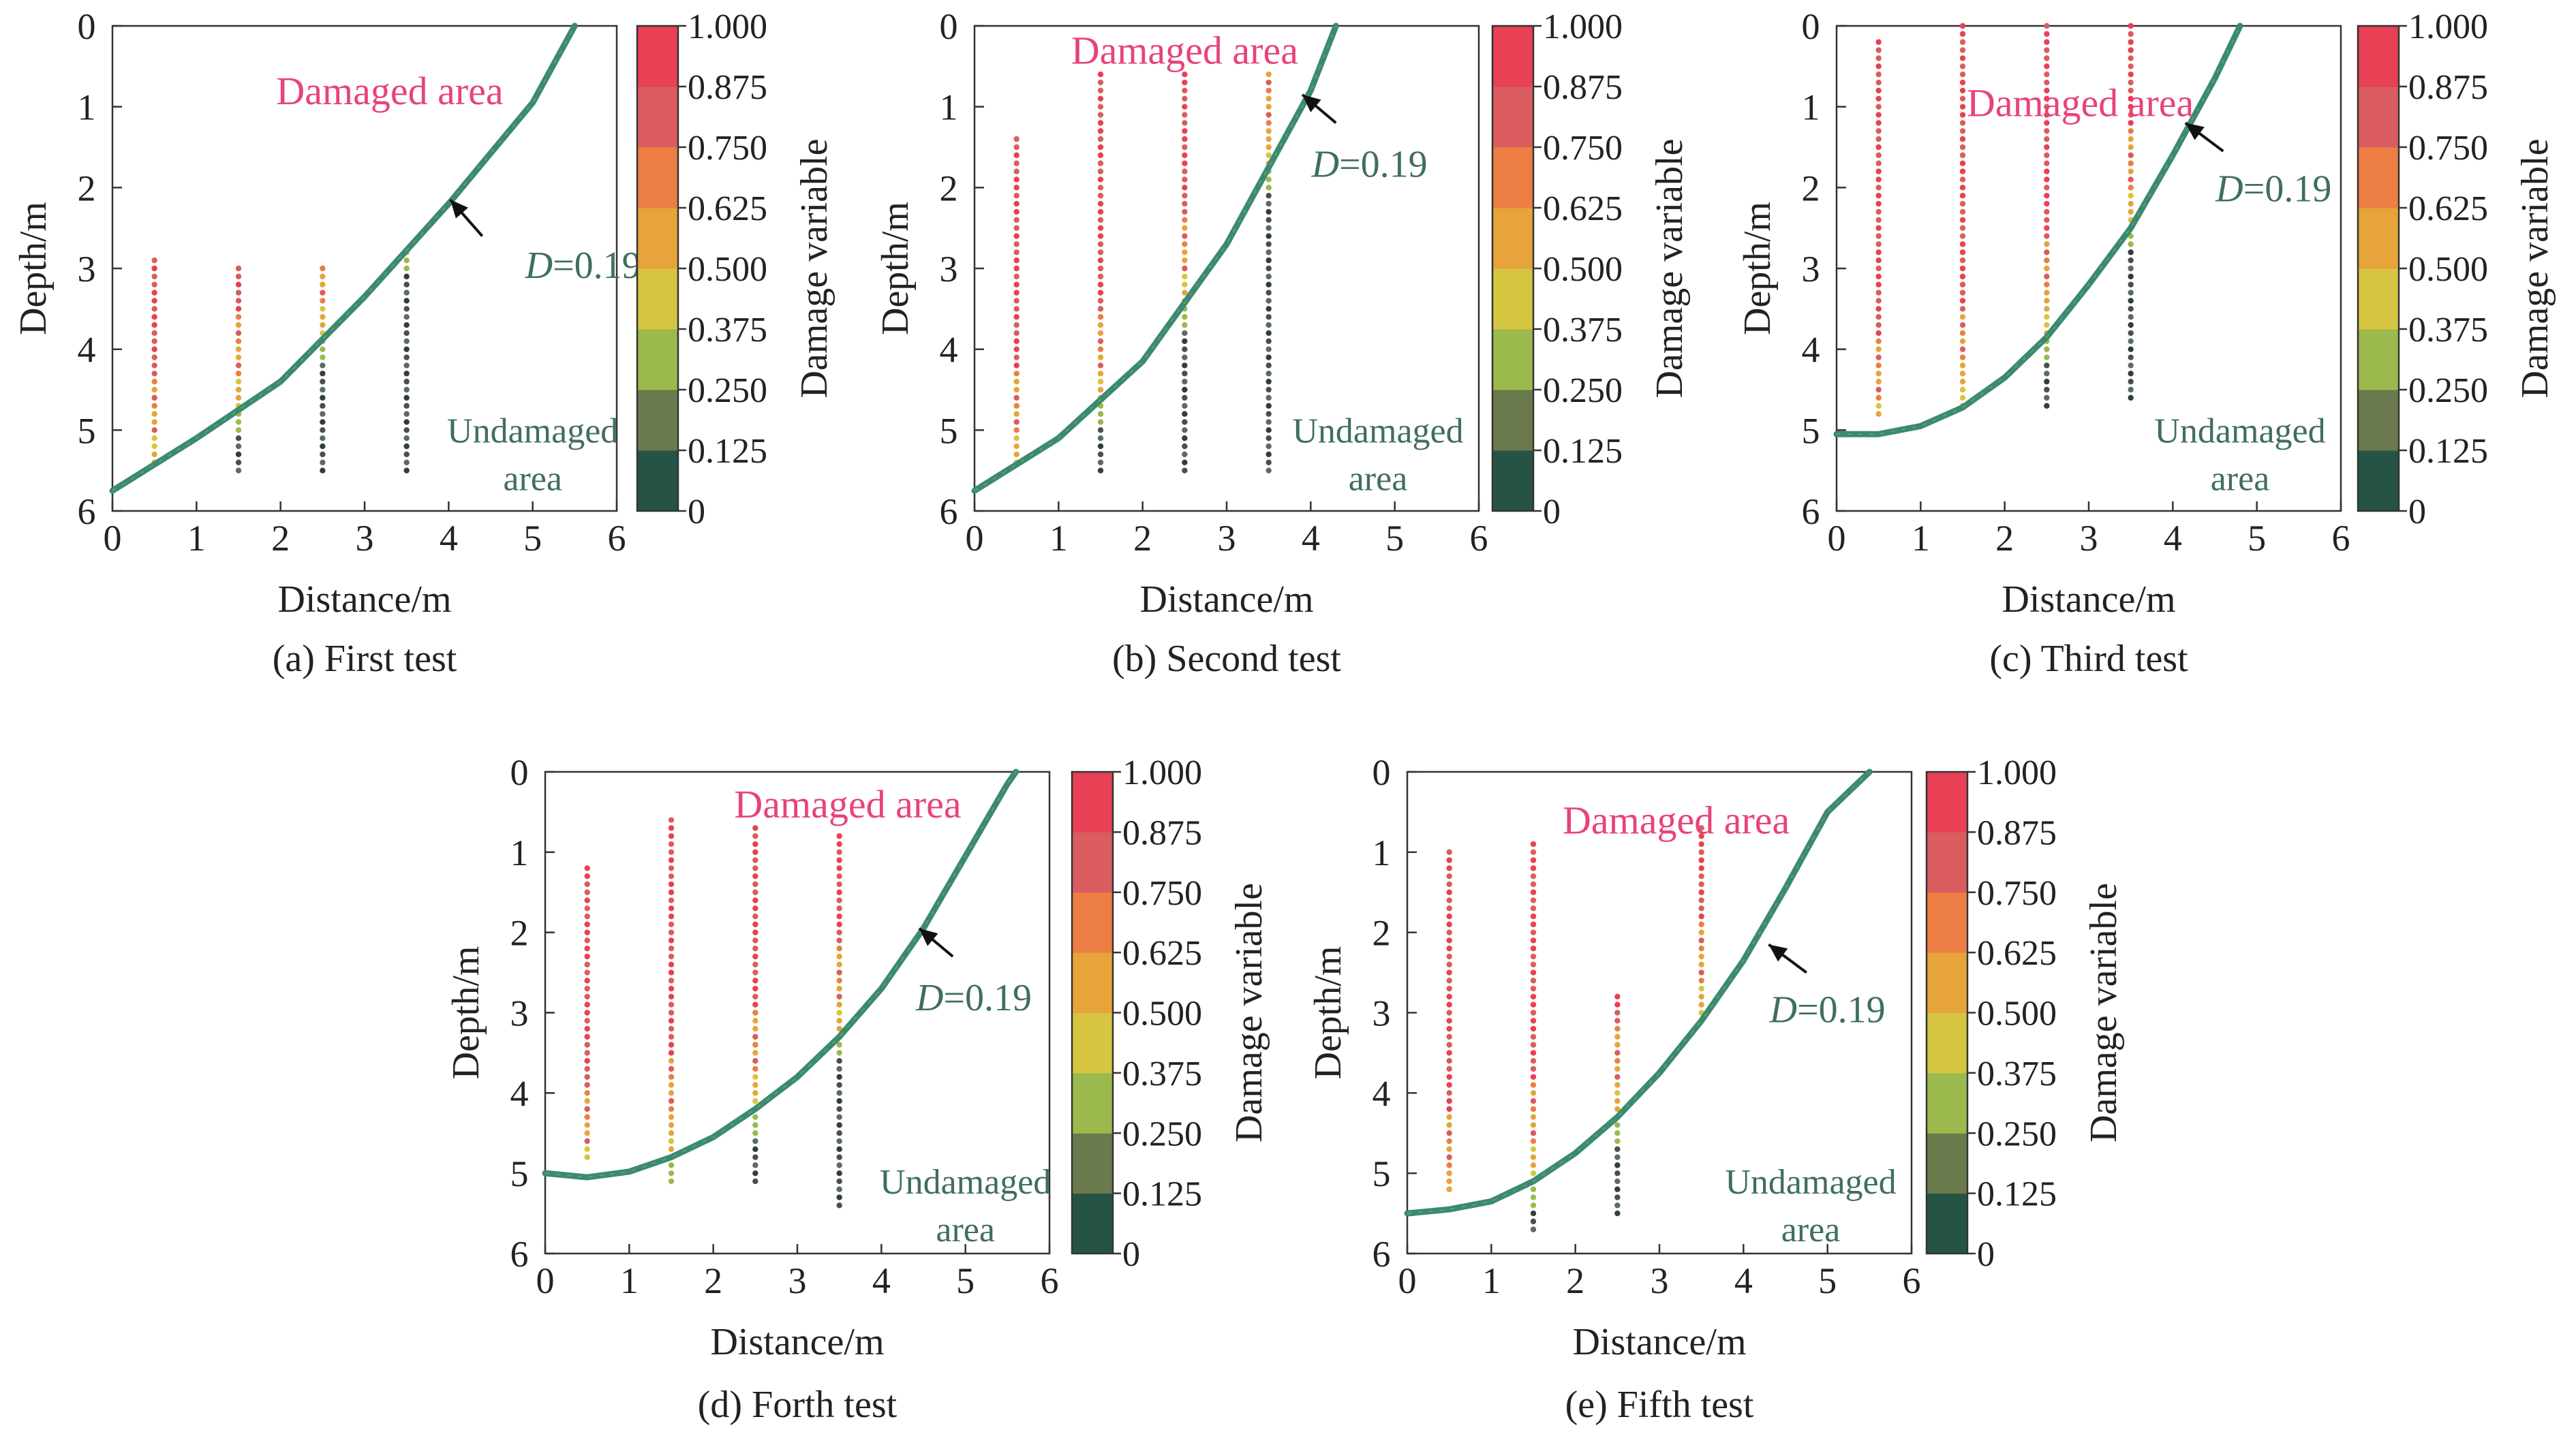 This screenshot has width=2576, height=1447. Describe the element at coordinates (2448, 269) in the screenshot. I see `colorbar-tick-label: 0.500` at that location.